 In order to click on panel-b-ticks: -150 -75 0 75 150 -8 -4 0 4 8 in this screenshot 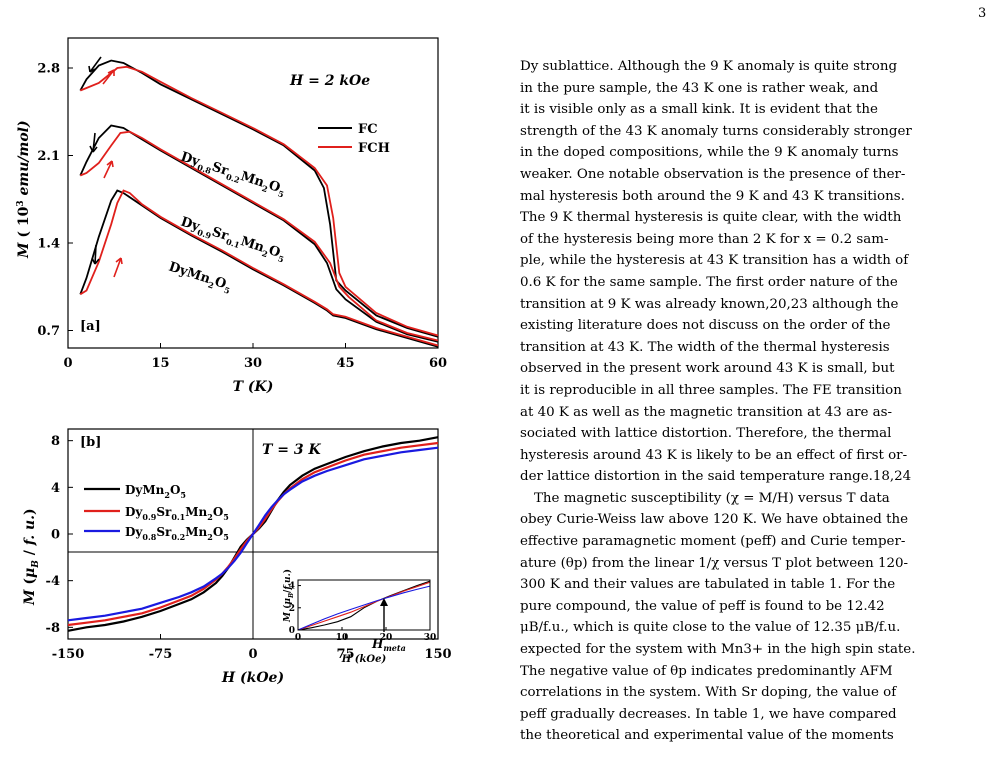, I will do `click(249, 548)`.